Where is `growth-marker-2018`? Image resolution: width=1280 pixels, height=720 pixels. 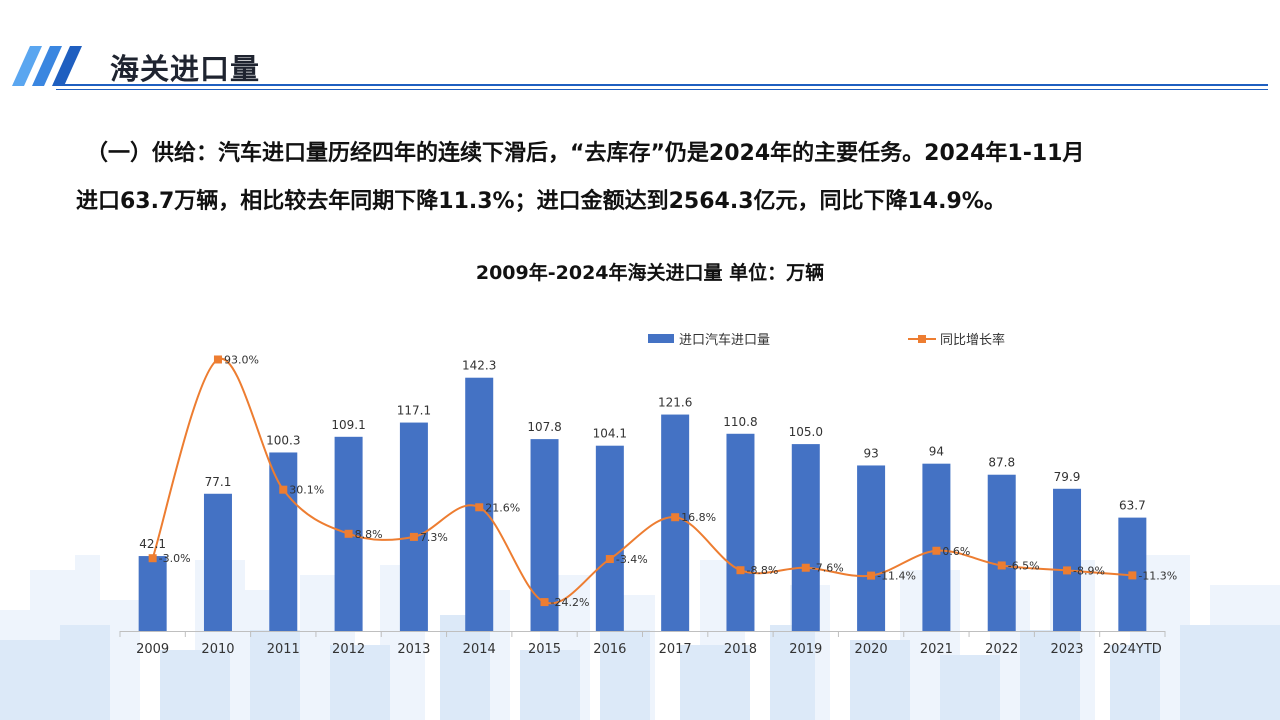 growth-marker-2018 is located at coordinates (740, 570).